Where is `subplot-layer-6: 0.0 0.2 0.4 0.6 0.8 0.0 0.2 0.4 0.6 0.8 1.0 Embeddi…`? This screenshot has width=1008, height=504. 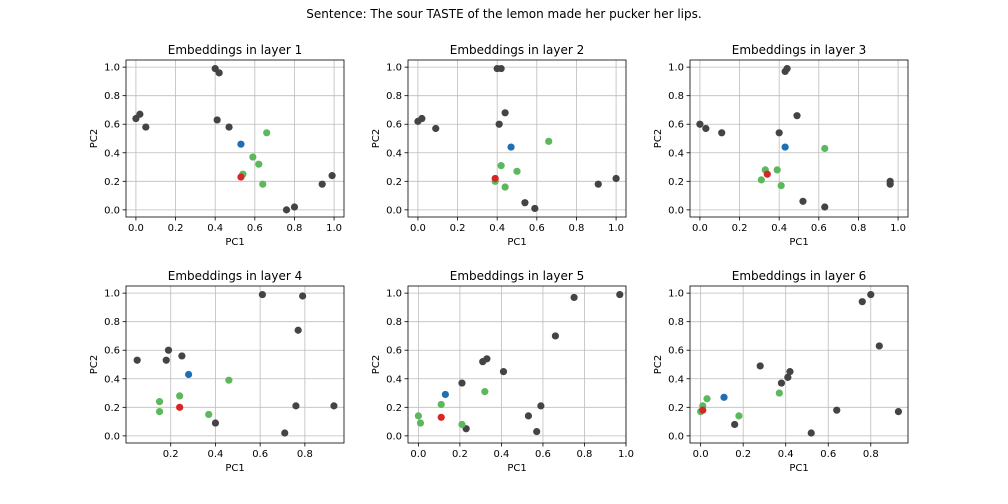 subplot-layer-6: 0.0 0.2 0.4 0.6 0.8 0.0 0.2 0.4 0.6 0.8 1.0 Embeddi… is located at coordinates (781, 371).